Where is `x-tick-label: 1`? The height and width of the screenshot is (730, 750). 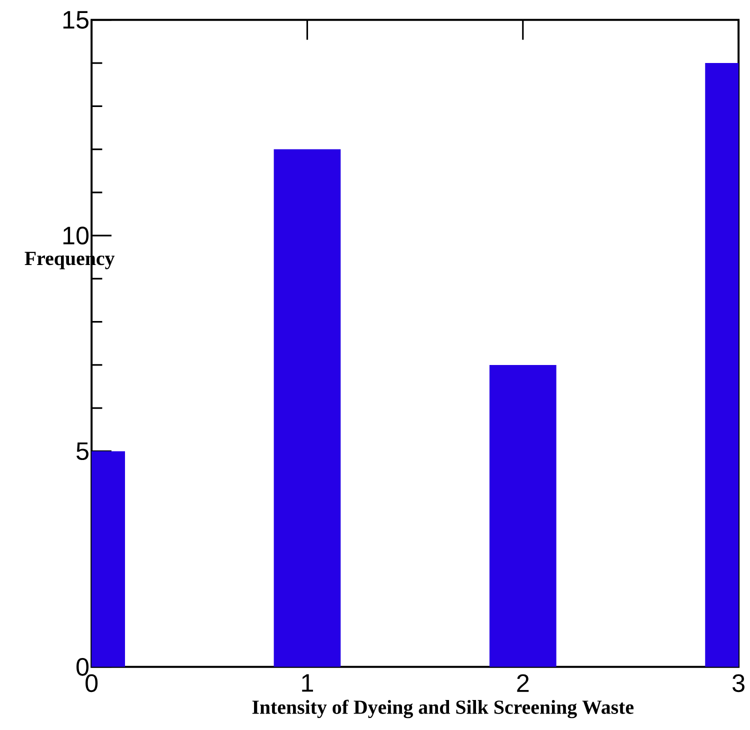 x-tick-label: 1 is located at coordinates (308, 683).